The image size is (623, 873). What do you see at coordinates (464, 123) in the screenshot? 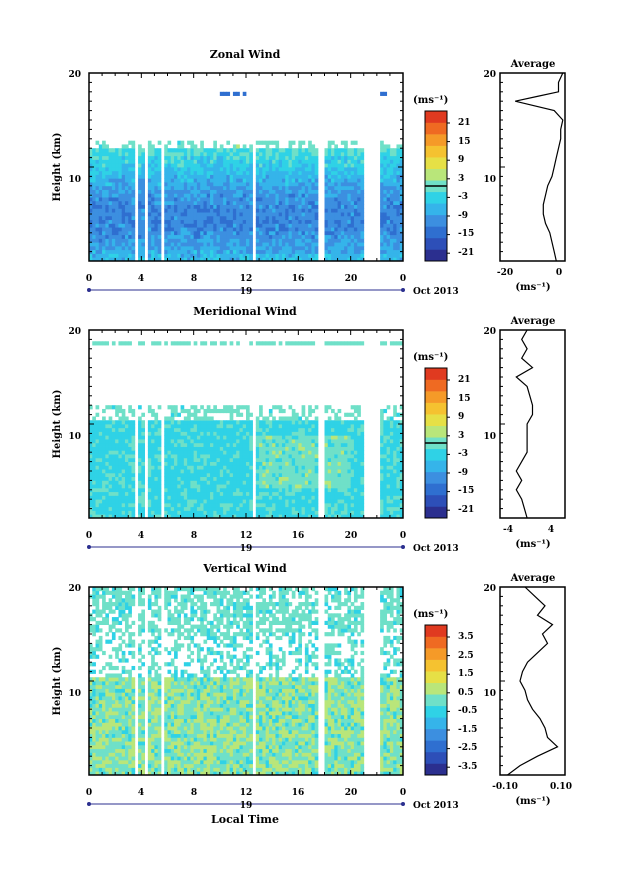
I see `colorbar-tick-label: 21` at bounding box center [464, 123].